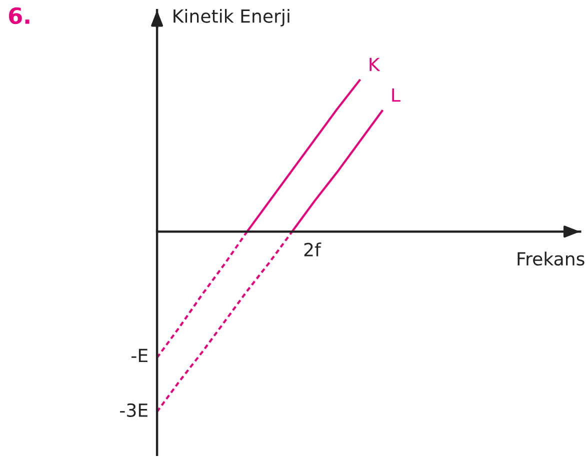  Describe the element at coordinates (313, 249) in the screenshot. I see `annotation: 2f` at that location.